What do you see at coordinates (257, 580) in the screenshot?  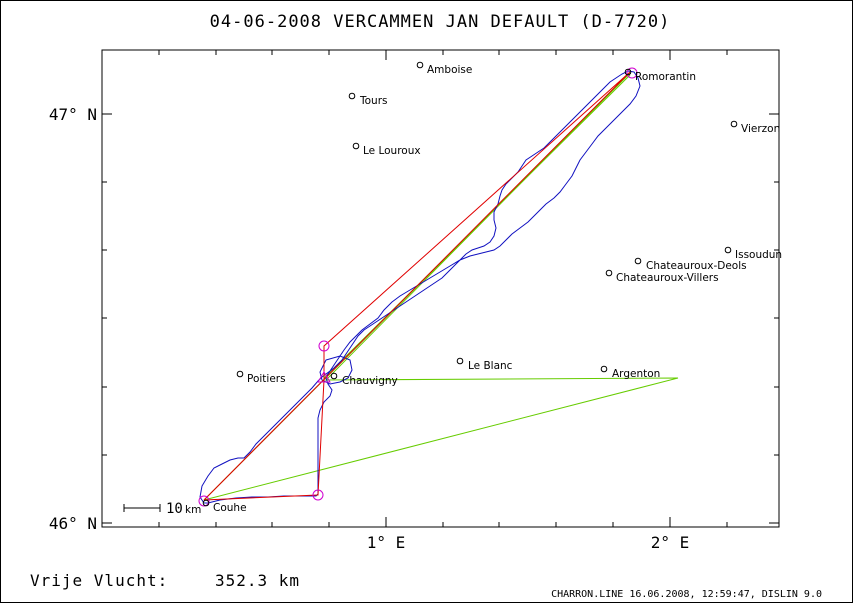 I see `distance-value: 352.3 km` at bounding box center [257, 580].